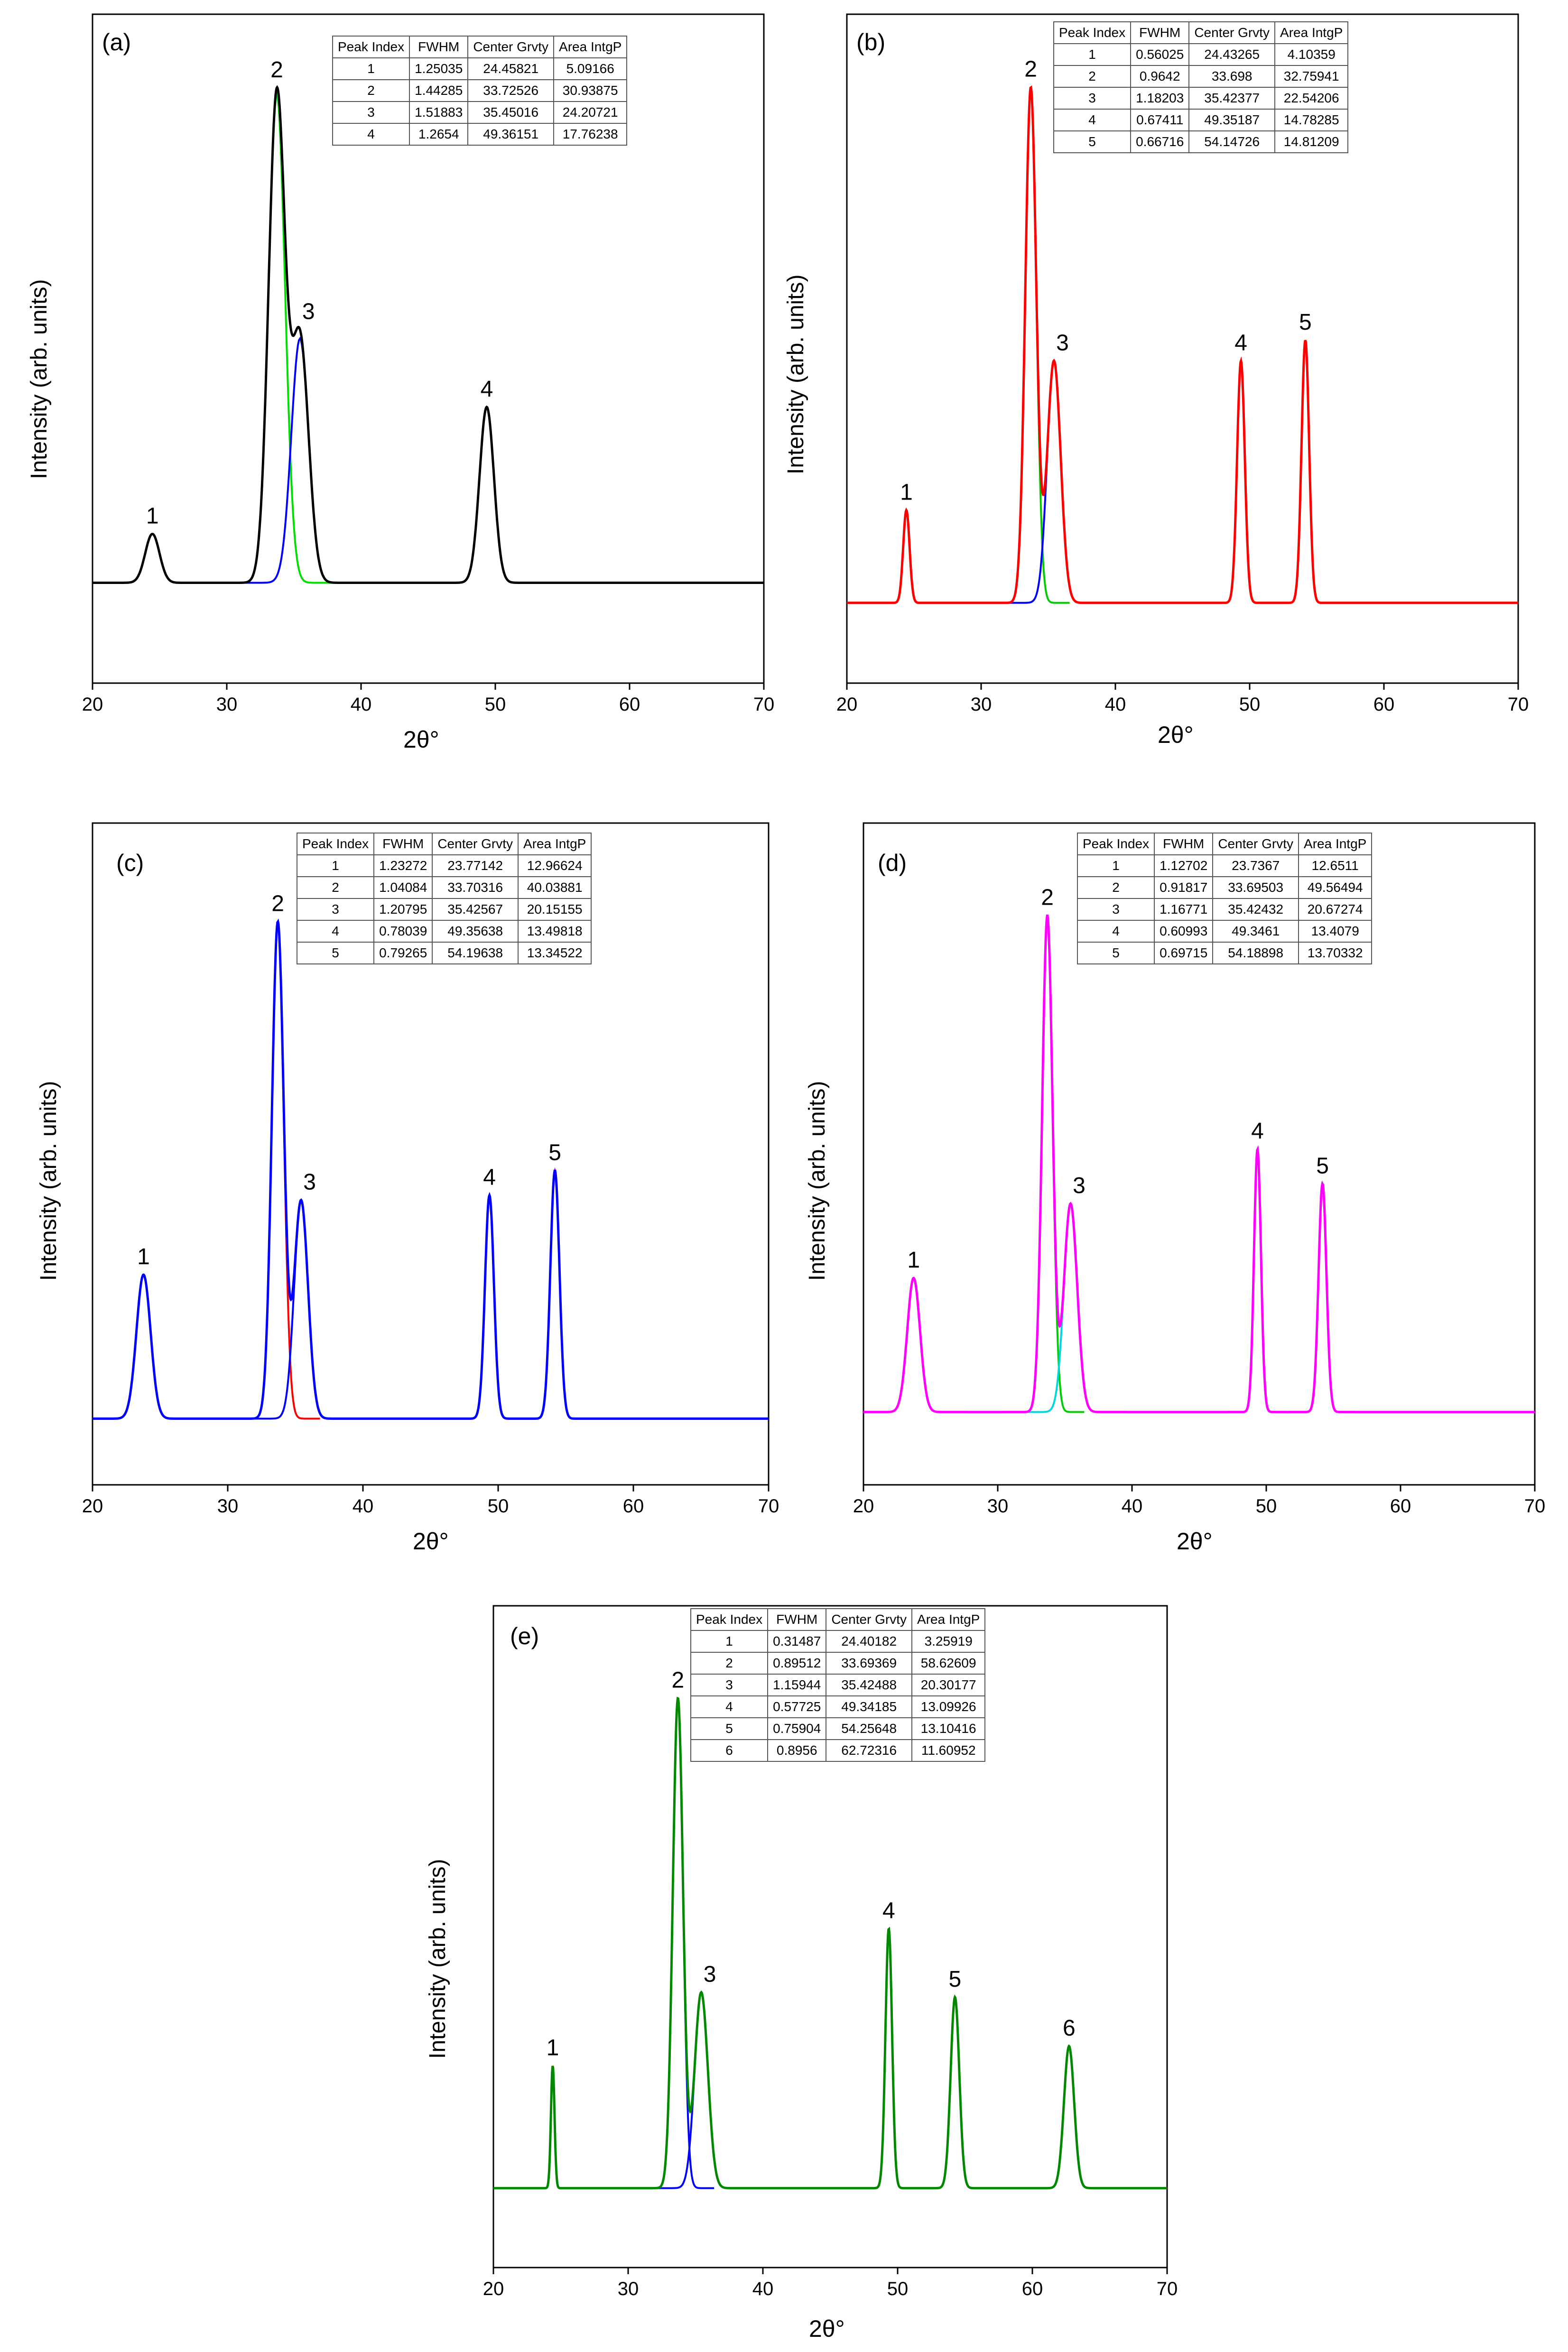 Image resolution: width=1568 pixels, height=2352 pixels. I want to click on table-cell: 40.03881, so click(555, 887).